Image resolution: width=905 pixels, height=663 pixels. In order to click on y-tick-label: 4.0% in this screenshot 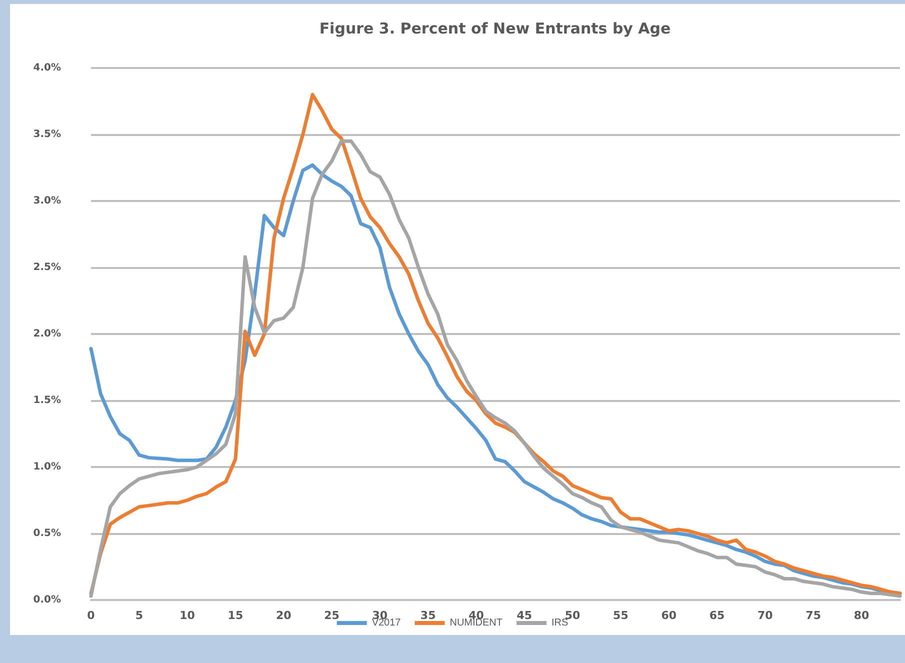, I will do `click(47, 68)`.